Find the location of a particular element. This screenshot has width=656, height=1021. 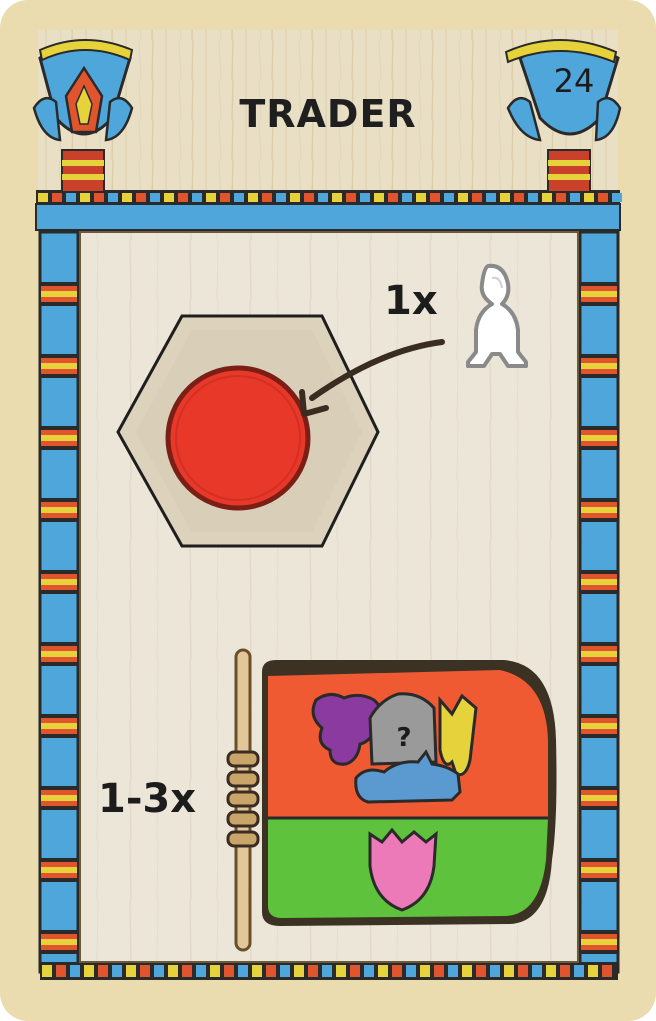

mystery-stone-icon: ? is located at coordinates (403, 729).